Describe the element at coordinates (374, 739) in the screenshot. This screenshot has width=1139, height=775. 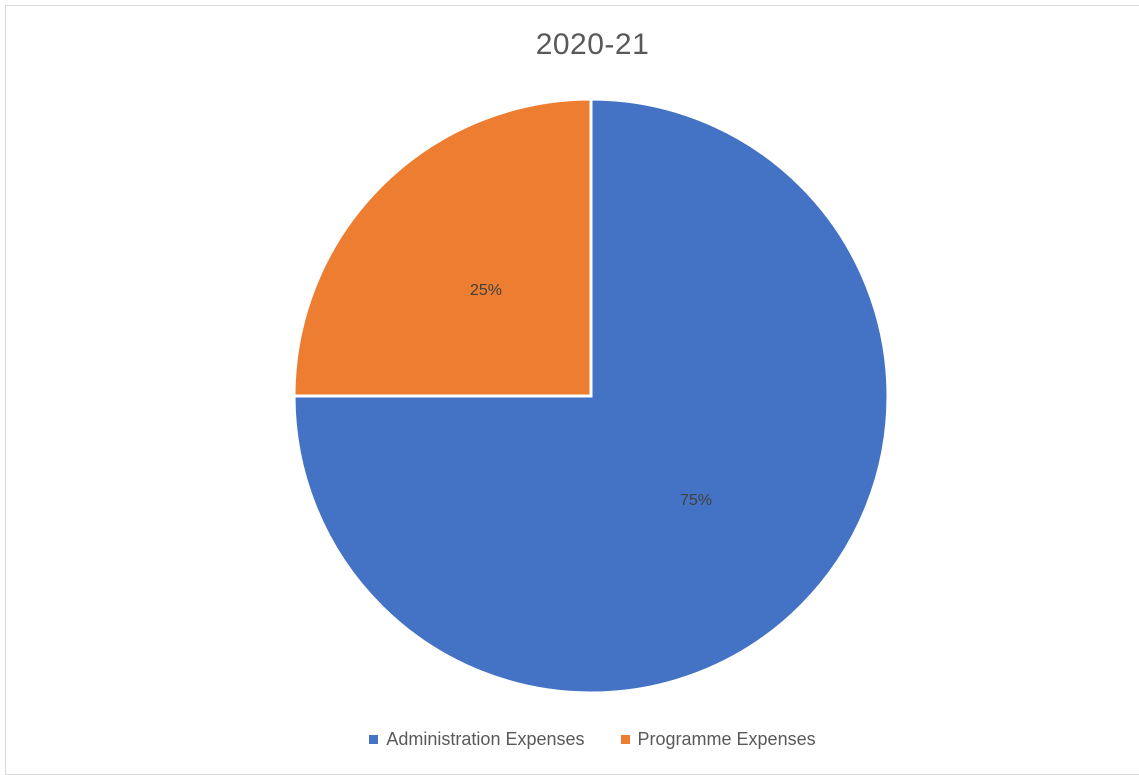
I see `legend-swatch-administration-expenses` at that location.